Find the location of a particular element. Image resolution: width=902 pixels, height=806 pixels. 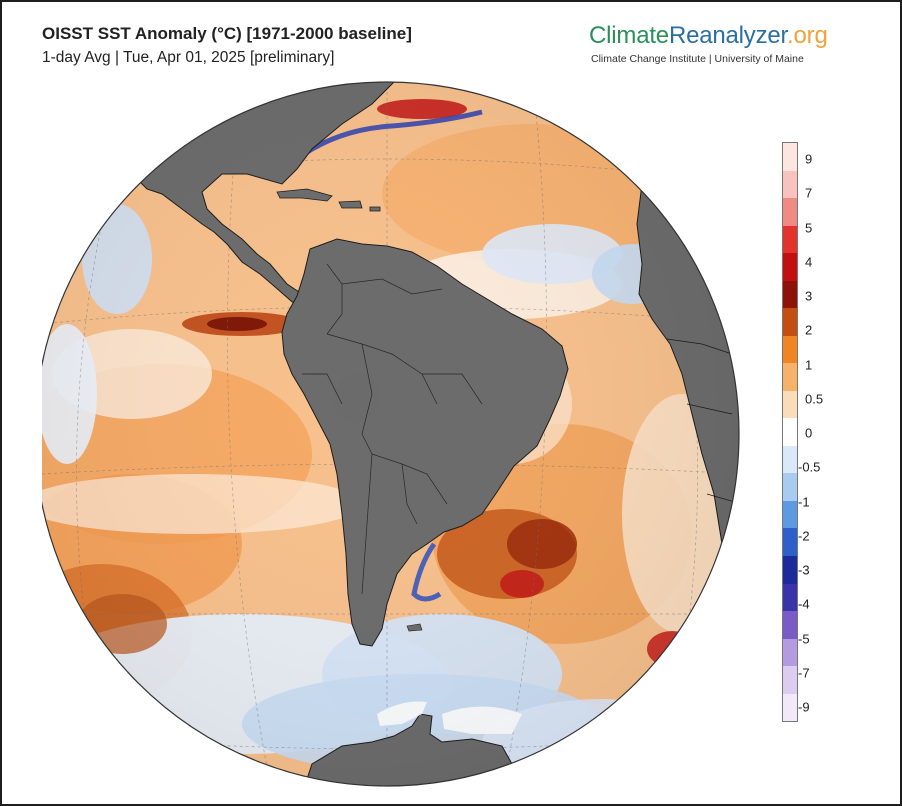

colorbar-label: 2 is located at coordinates (809, 330).